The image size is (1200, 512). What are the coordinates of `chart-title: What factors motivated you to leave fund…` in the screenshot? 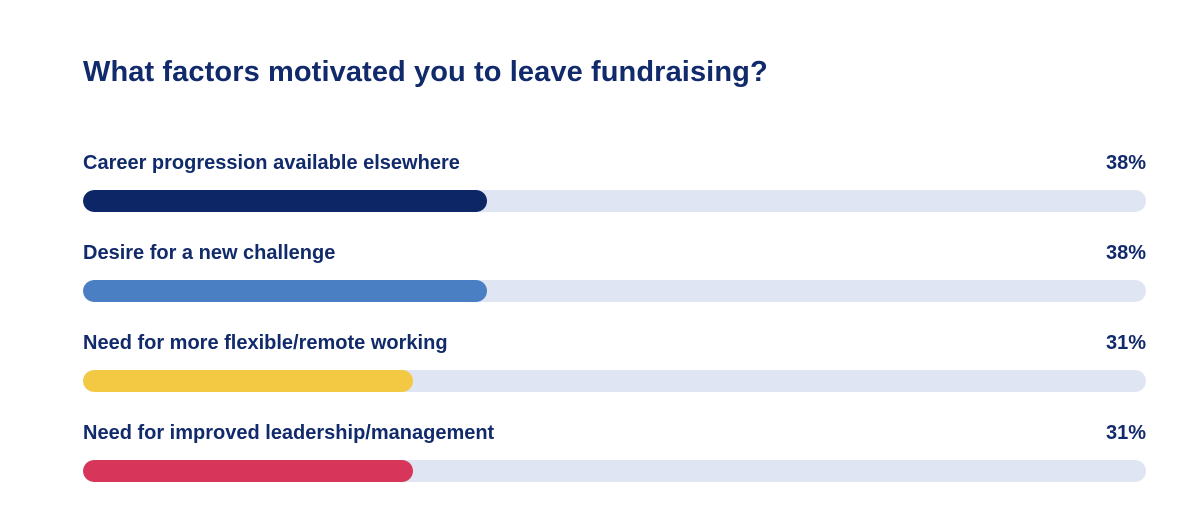 It's located at (425, 72).